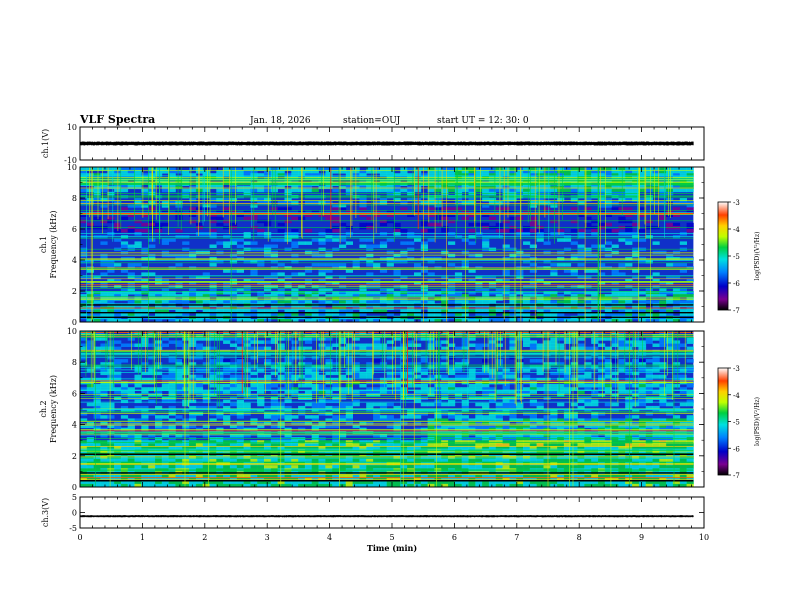 The width and height of the screenshot is (792, 616). I want to click on ch1-spectrogram-ylabel-line1: ch.1, so click(43, 244).